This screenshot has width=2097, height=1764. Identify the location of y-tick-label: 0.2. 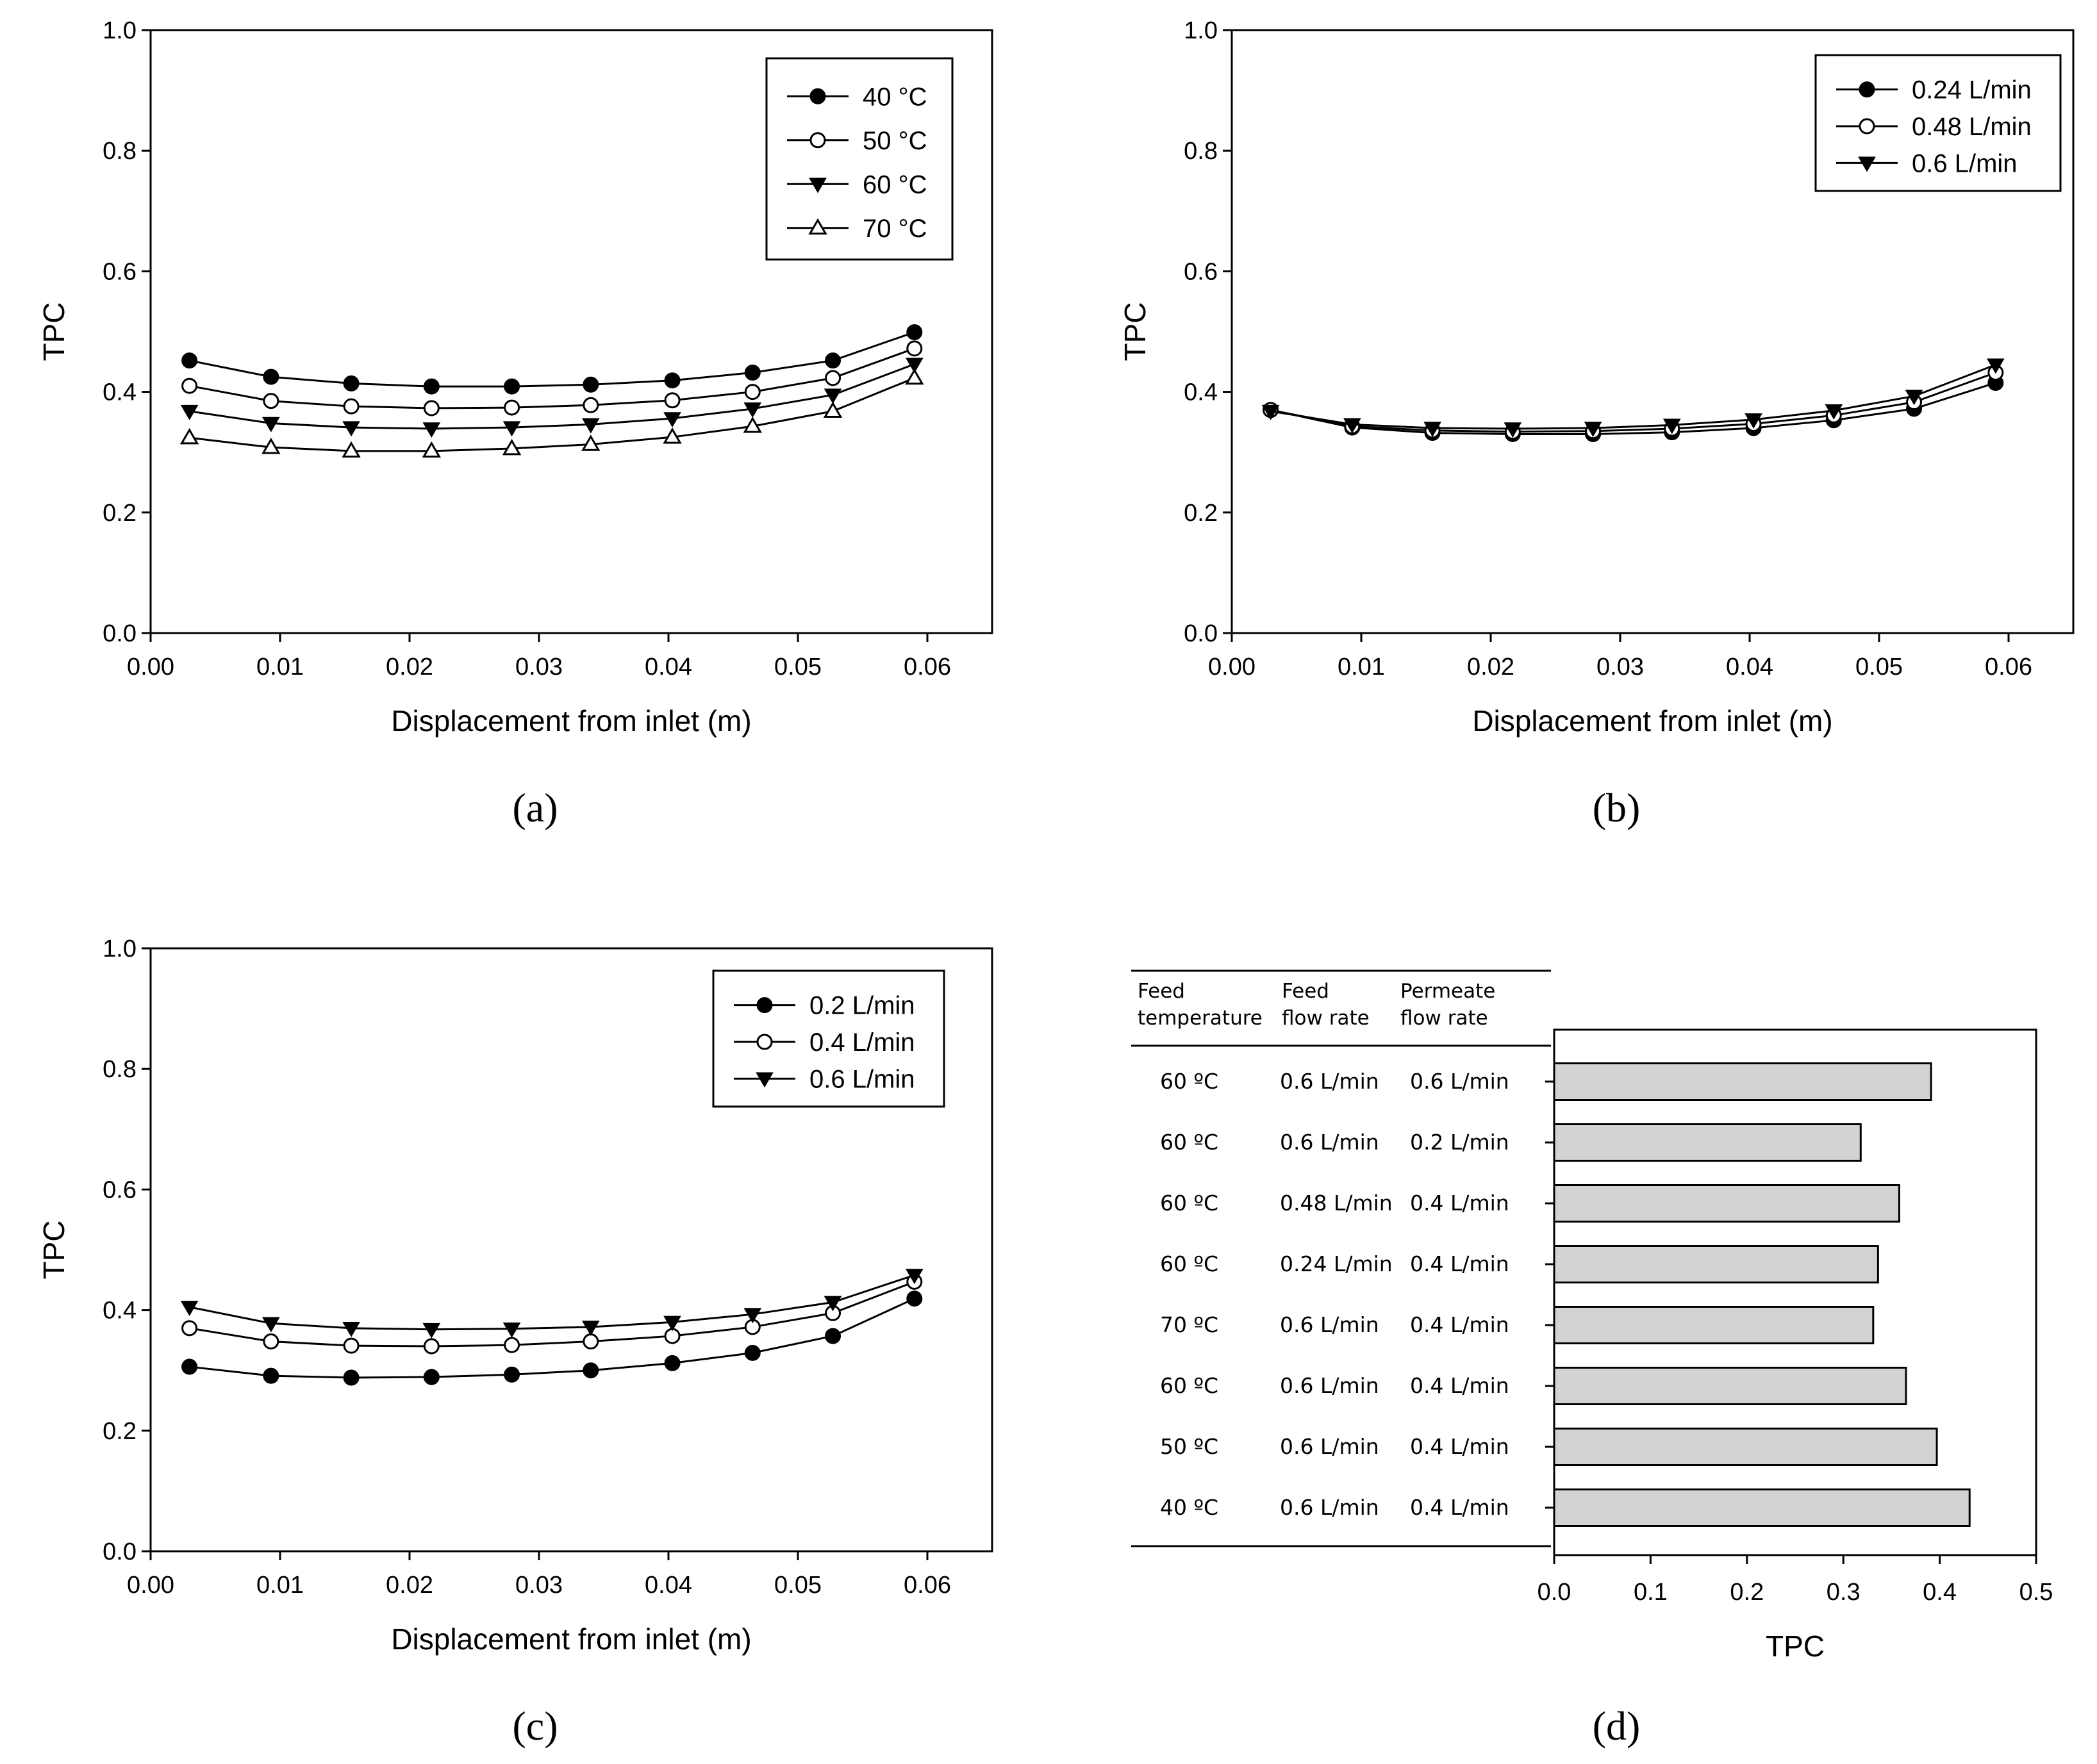
(1201, 513).